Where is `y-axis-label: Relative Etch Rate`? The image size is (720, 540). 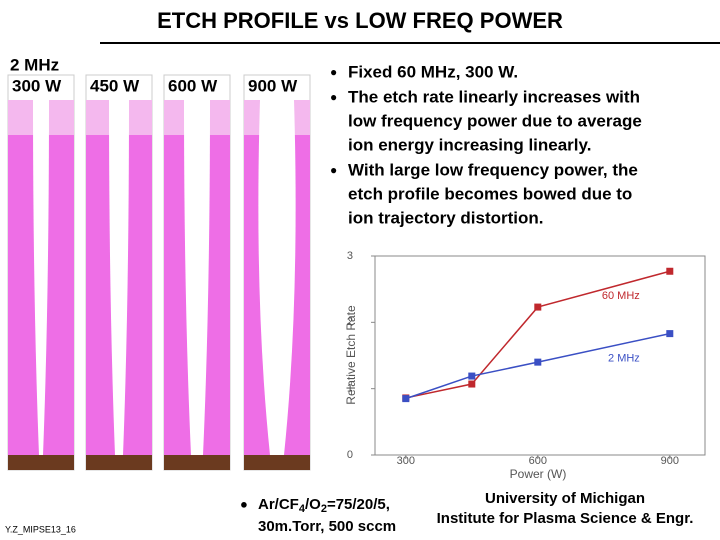
y-axis-label: Relative Etch Rate is located at coordinates (351, 355).